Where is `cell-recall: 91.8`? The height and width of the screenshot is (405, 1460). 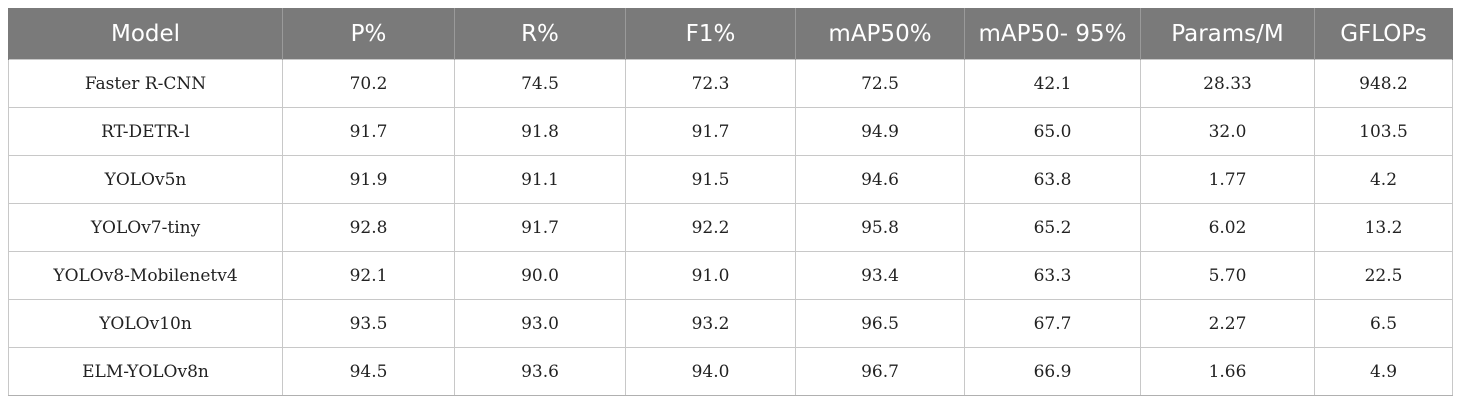 cell-recall: 91.8 is located at coordinates (540, 131).